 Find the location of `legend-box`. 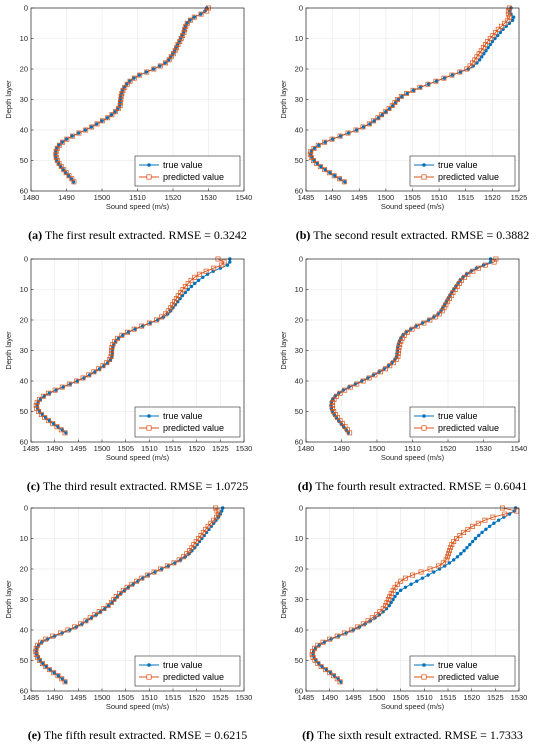

legend-box is located at coordinates (462, 671).